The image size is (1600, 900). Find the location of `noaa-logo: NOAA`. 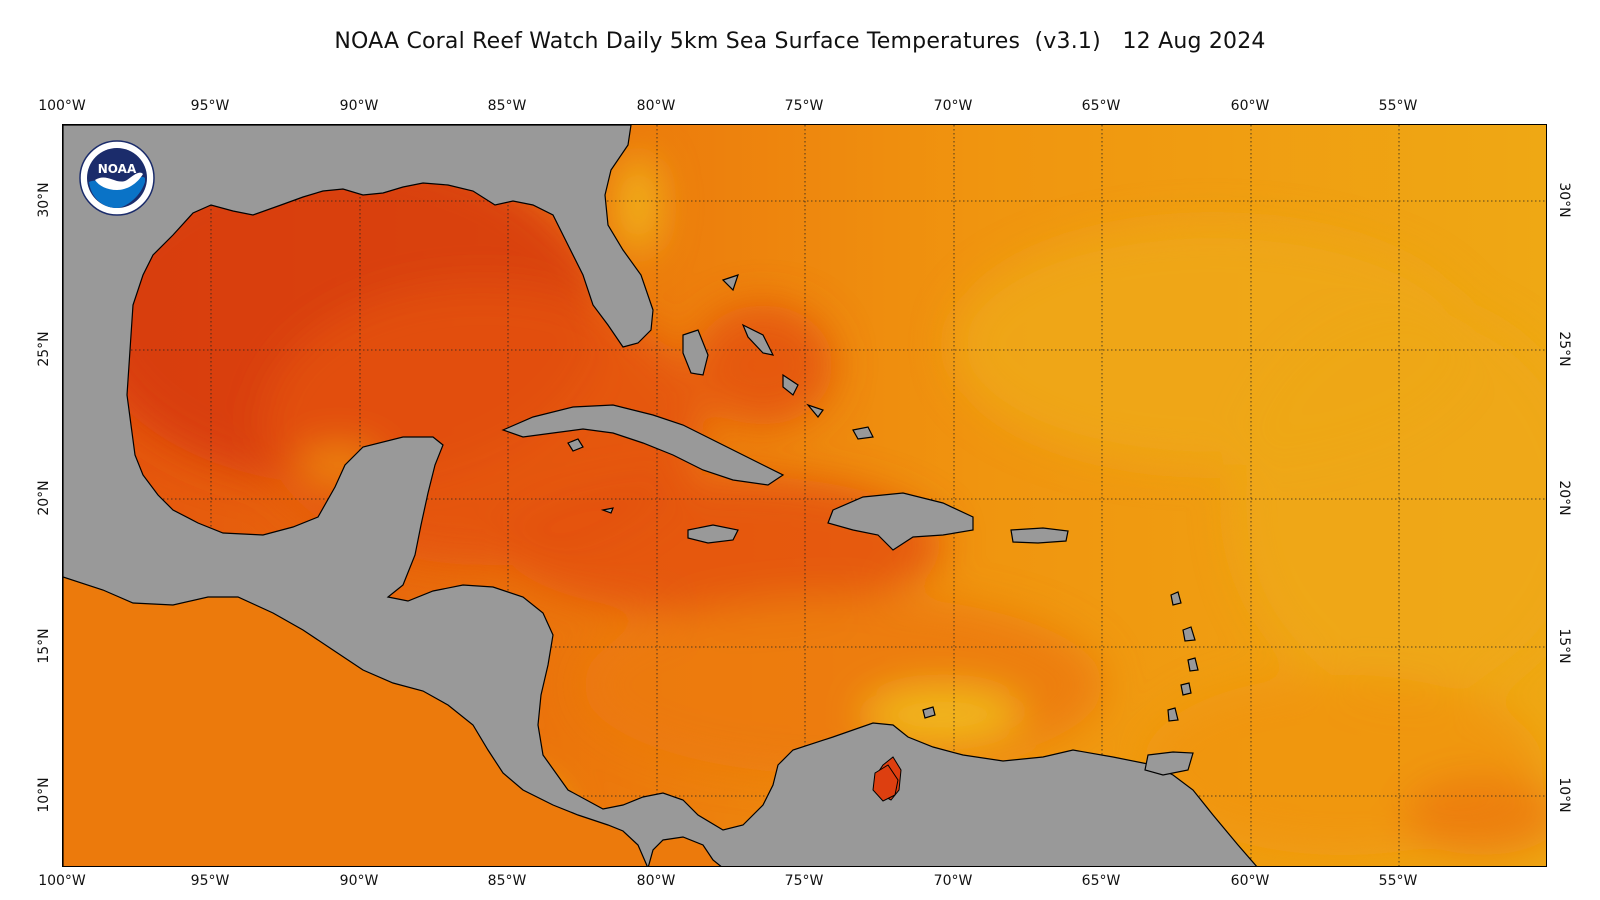

noaa-logo: NOAA is located at coordinates (117, 178).